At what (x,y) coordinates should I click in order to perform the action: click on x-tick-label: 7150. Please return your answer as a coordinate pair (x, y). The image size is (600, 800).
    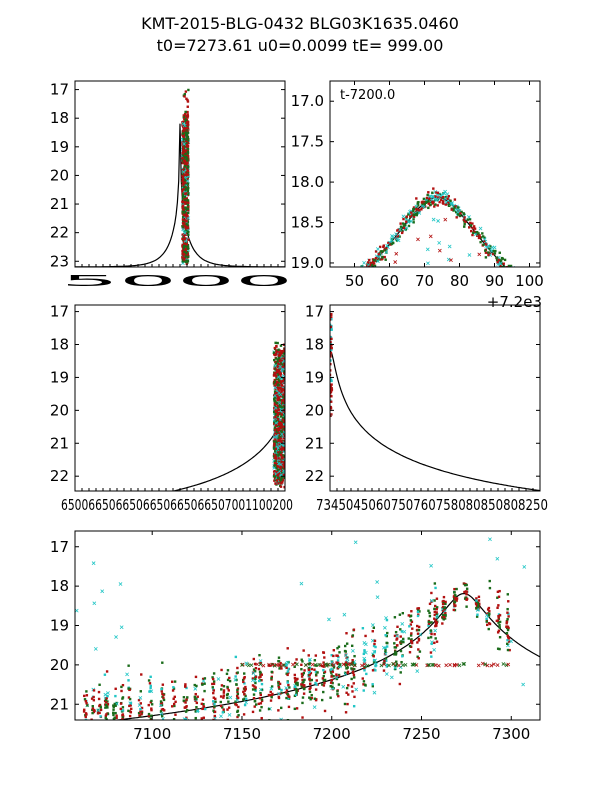
    Looking at the image, I should click on (242, 734).